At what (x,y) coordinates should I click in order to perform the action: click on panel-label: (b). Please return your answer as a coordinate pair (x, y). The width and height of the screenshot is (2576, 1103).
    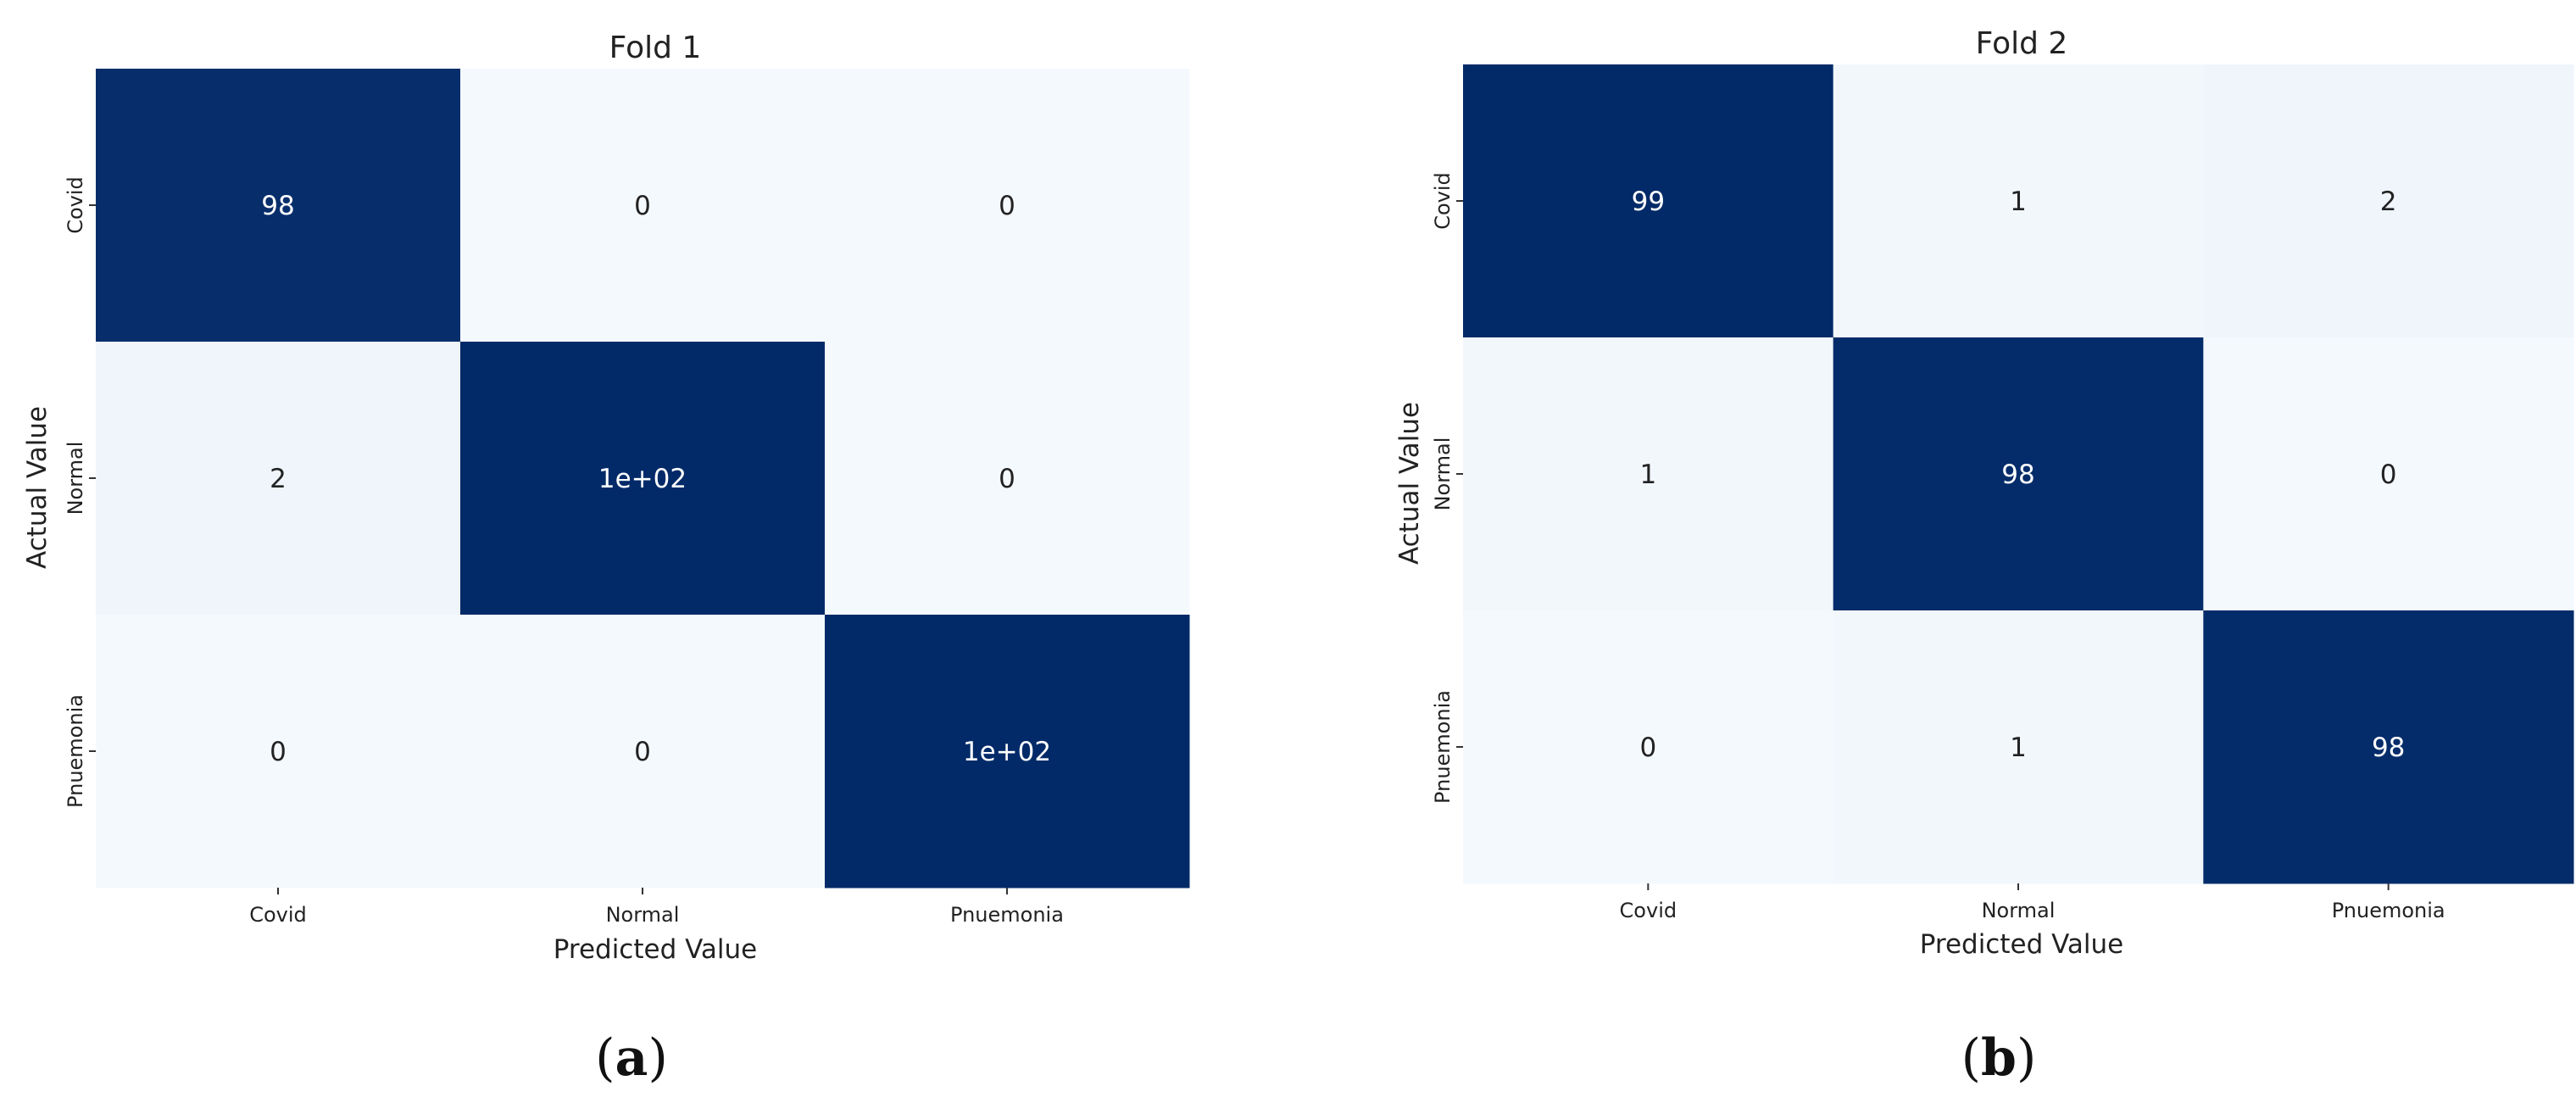
    Looking at the image, I should click on (1999, 1058).